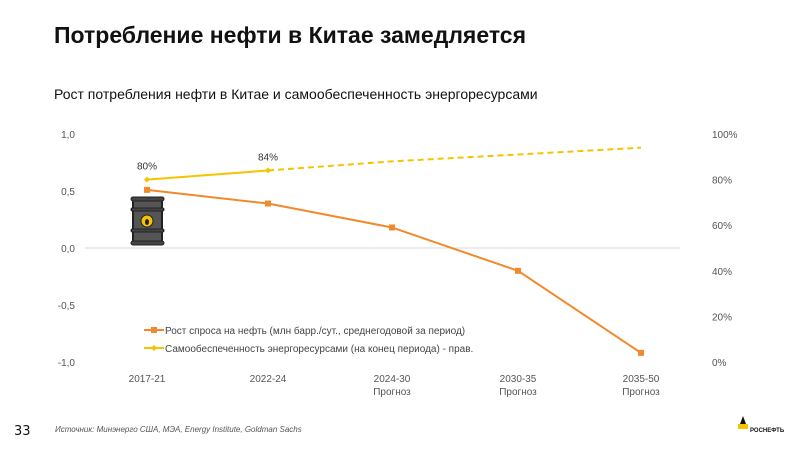 This screenshot has width=800, height=449. What do you see at coordinates (207, 175) in the screenshot?
I see `series-selfsufficiency-line` at bounding box center [207, 175].